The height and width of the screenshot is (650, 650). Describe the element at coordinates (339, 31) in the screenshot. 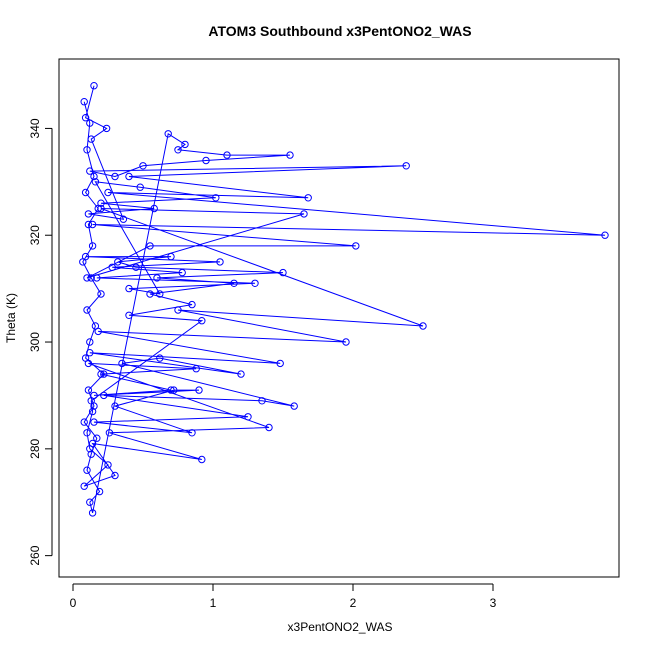

I see `chart-title: ATOM3 Southbound x3PentONO2_WAS` at that location.